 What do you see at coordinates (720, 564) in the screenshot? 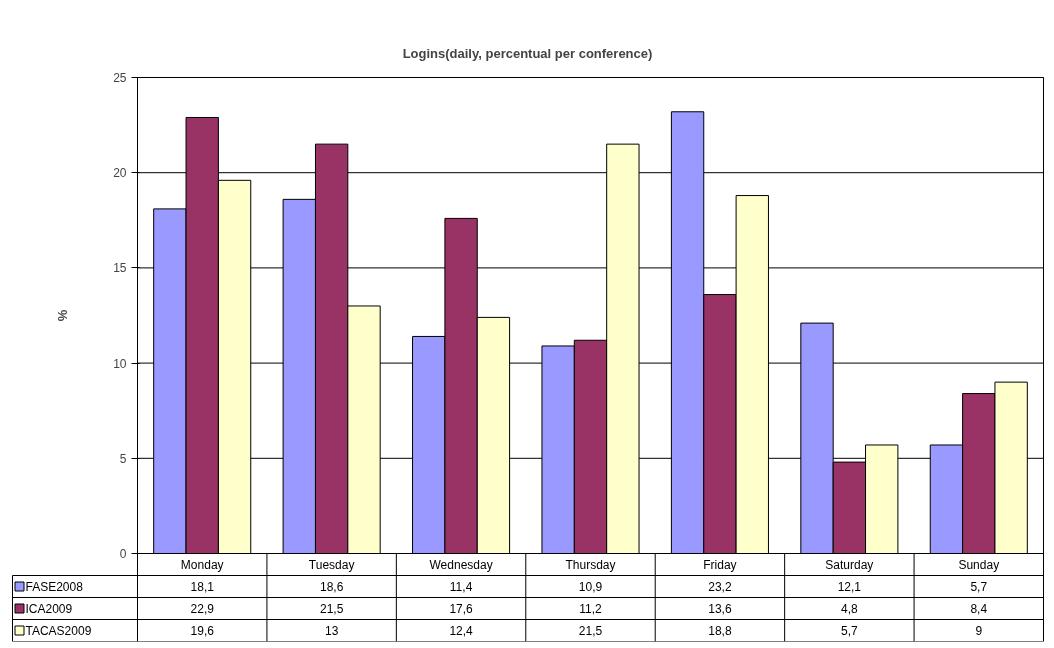
I see `x-tick-label: Friday` at bounding box center [720, 564].